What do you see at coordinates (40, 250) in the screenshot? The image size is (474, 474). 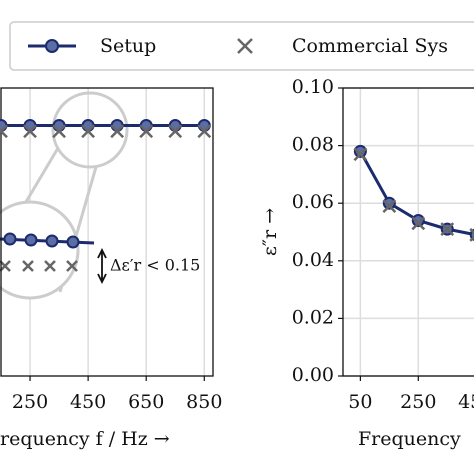 I see `zoom-inset` at bounding box center [40, 250].